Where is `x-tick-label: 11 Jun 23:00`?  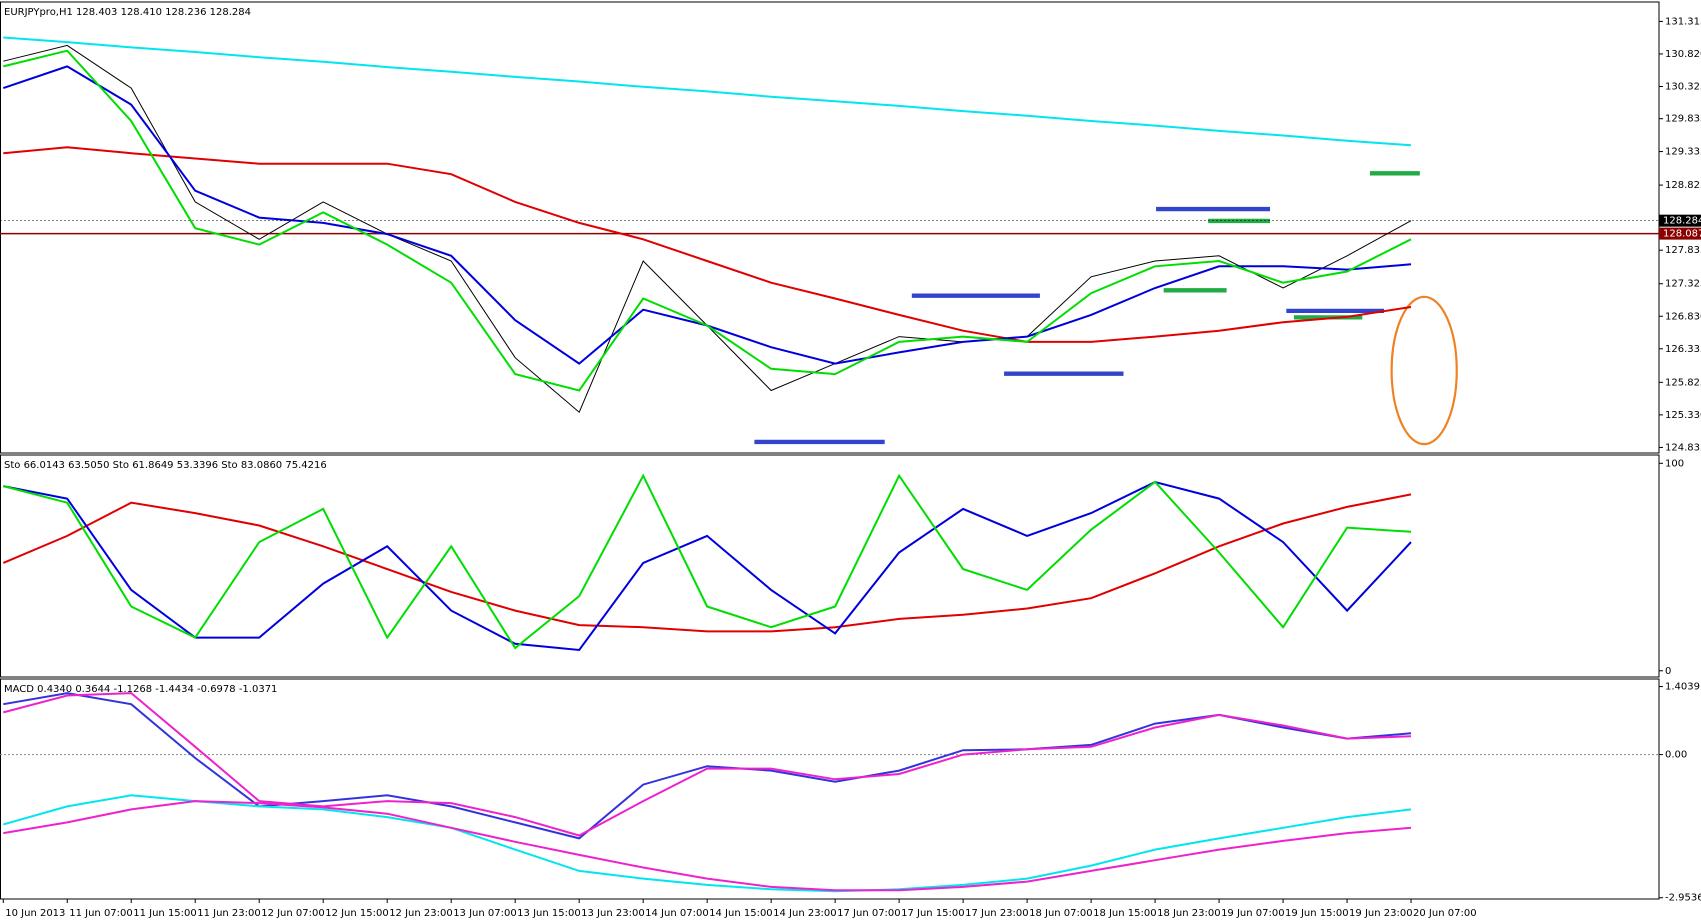 x-tick-label: 11 Jun 23:00 is located at coordinates (229, 913).